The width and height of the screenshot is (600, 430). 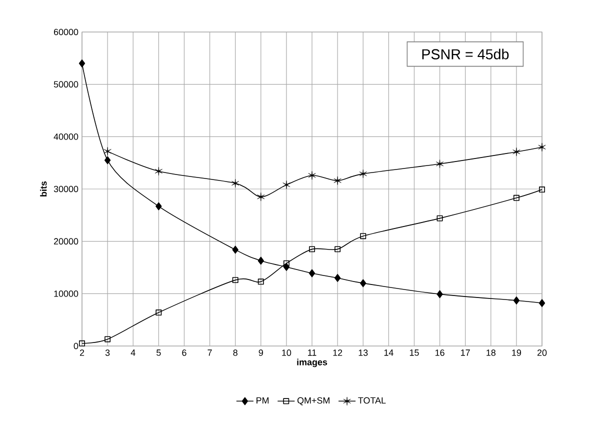 What do you see at coordinates (287, 353) in the screenshot?
I see `x-tick-label: 10` at bounding box center [287, 353].